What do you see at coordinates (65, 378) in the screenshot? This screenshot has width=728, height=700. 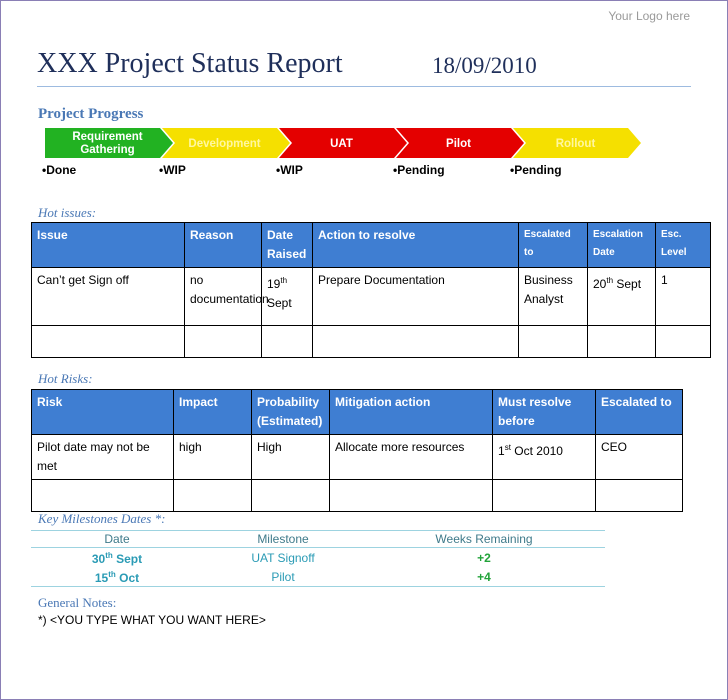 I see `section-label: Hot Risks:` at bounding box center [65, 378].